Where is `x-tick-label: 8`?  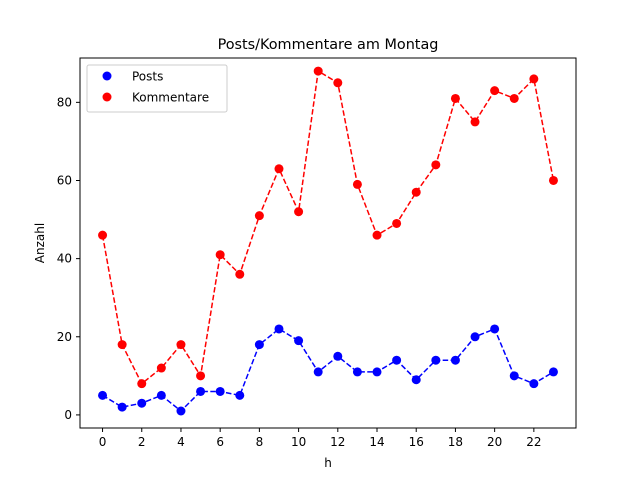
x-tick-label: 8 is located at coordinates (260, 442).